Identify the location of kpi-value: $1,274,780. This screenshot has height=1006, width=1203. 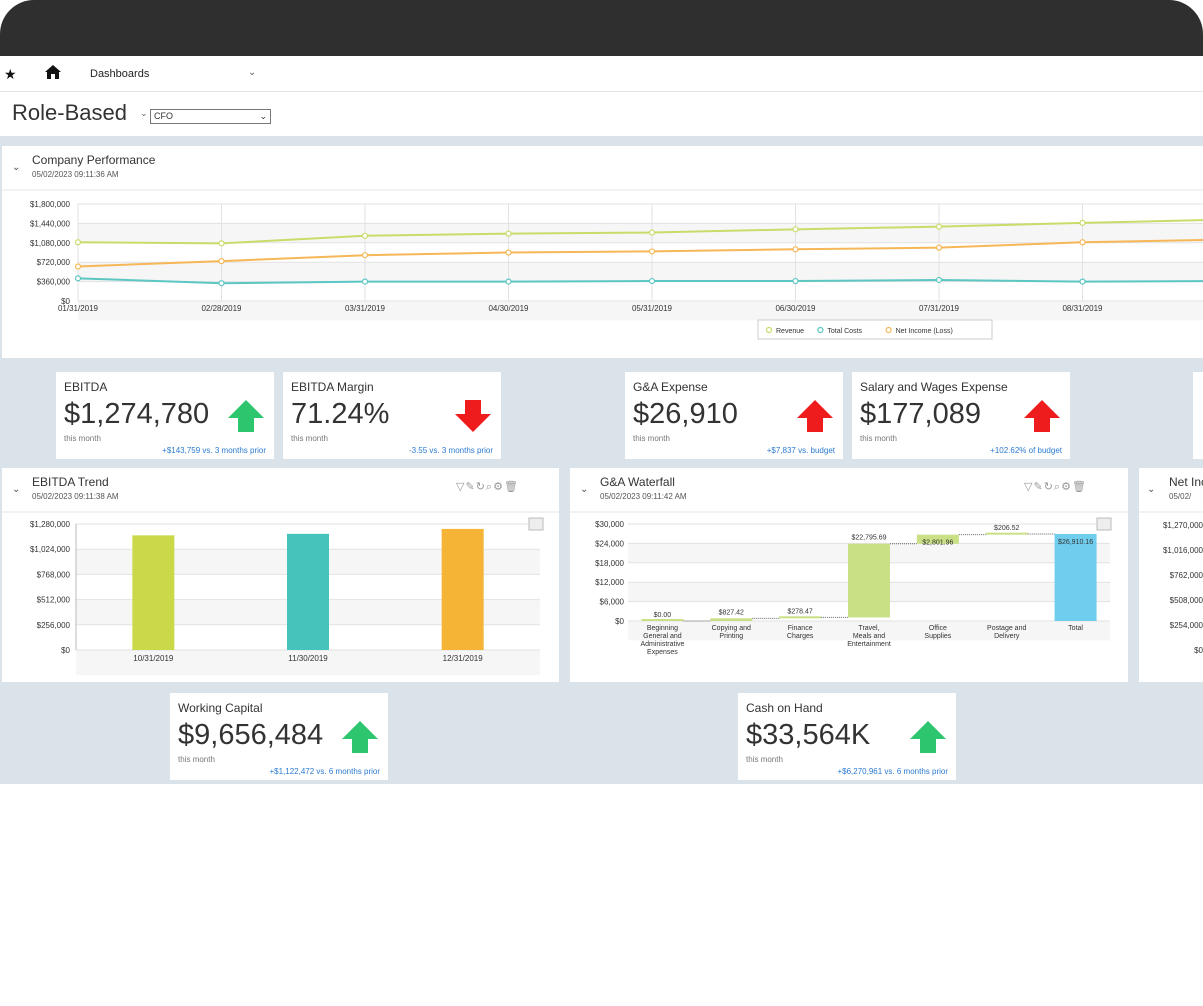
(137, 414).